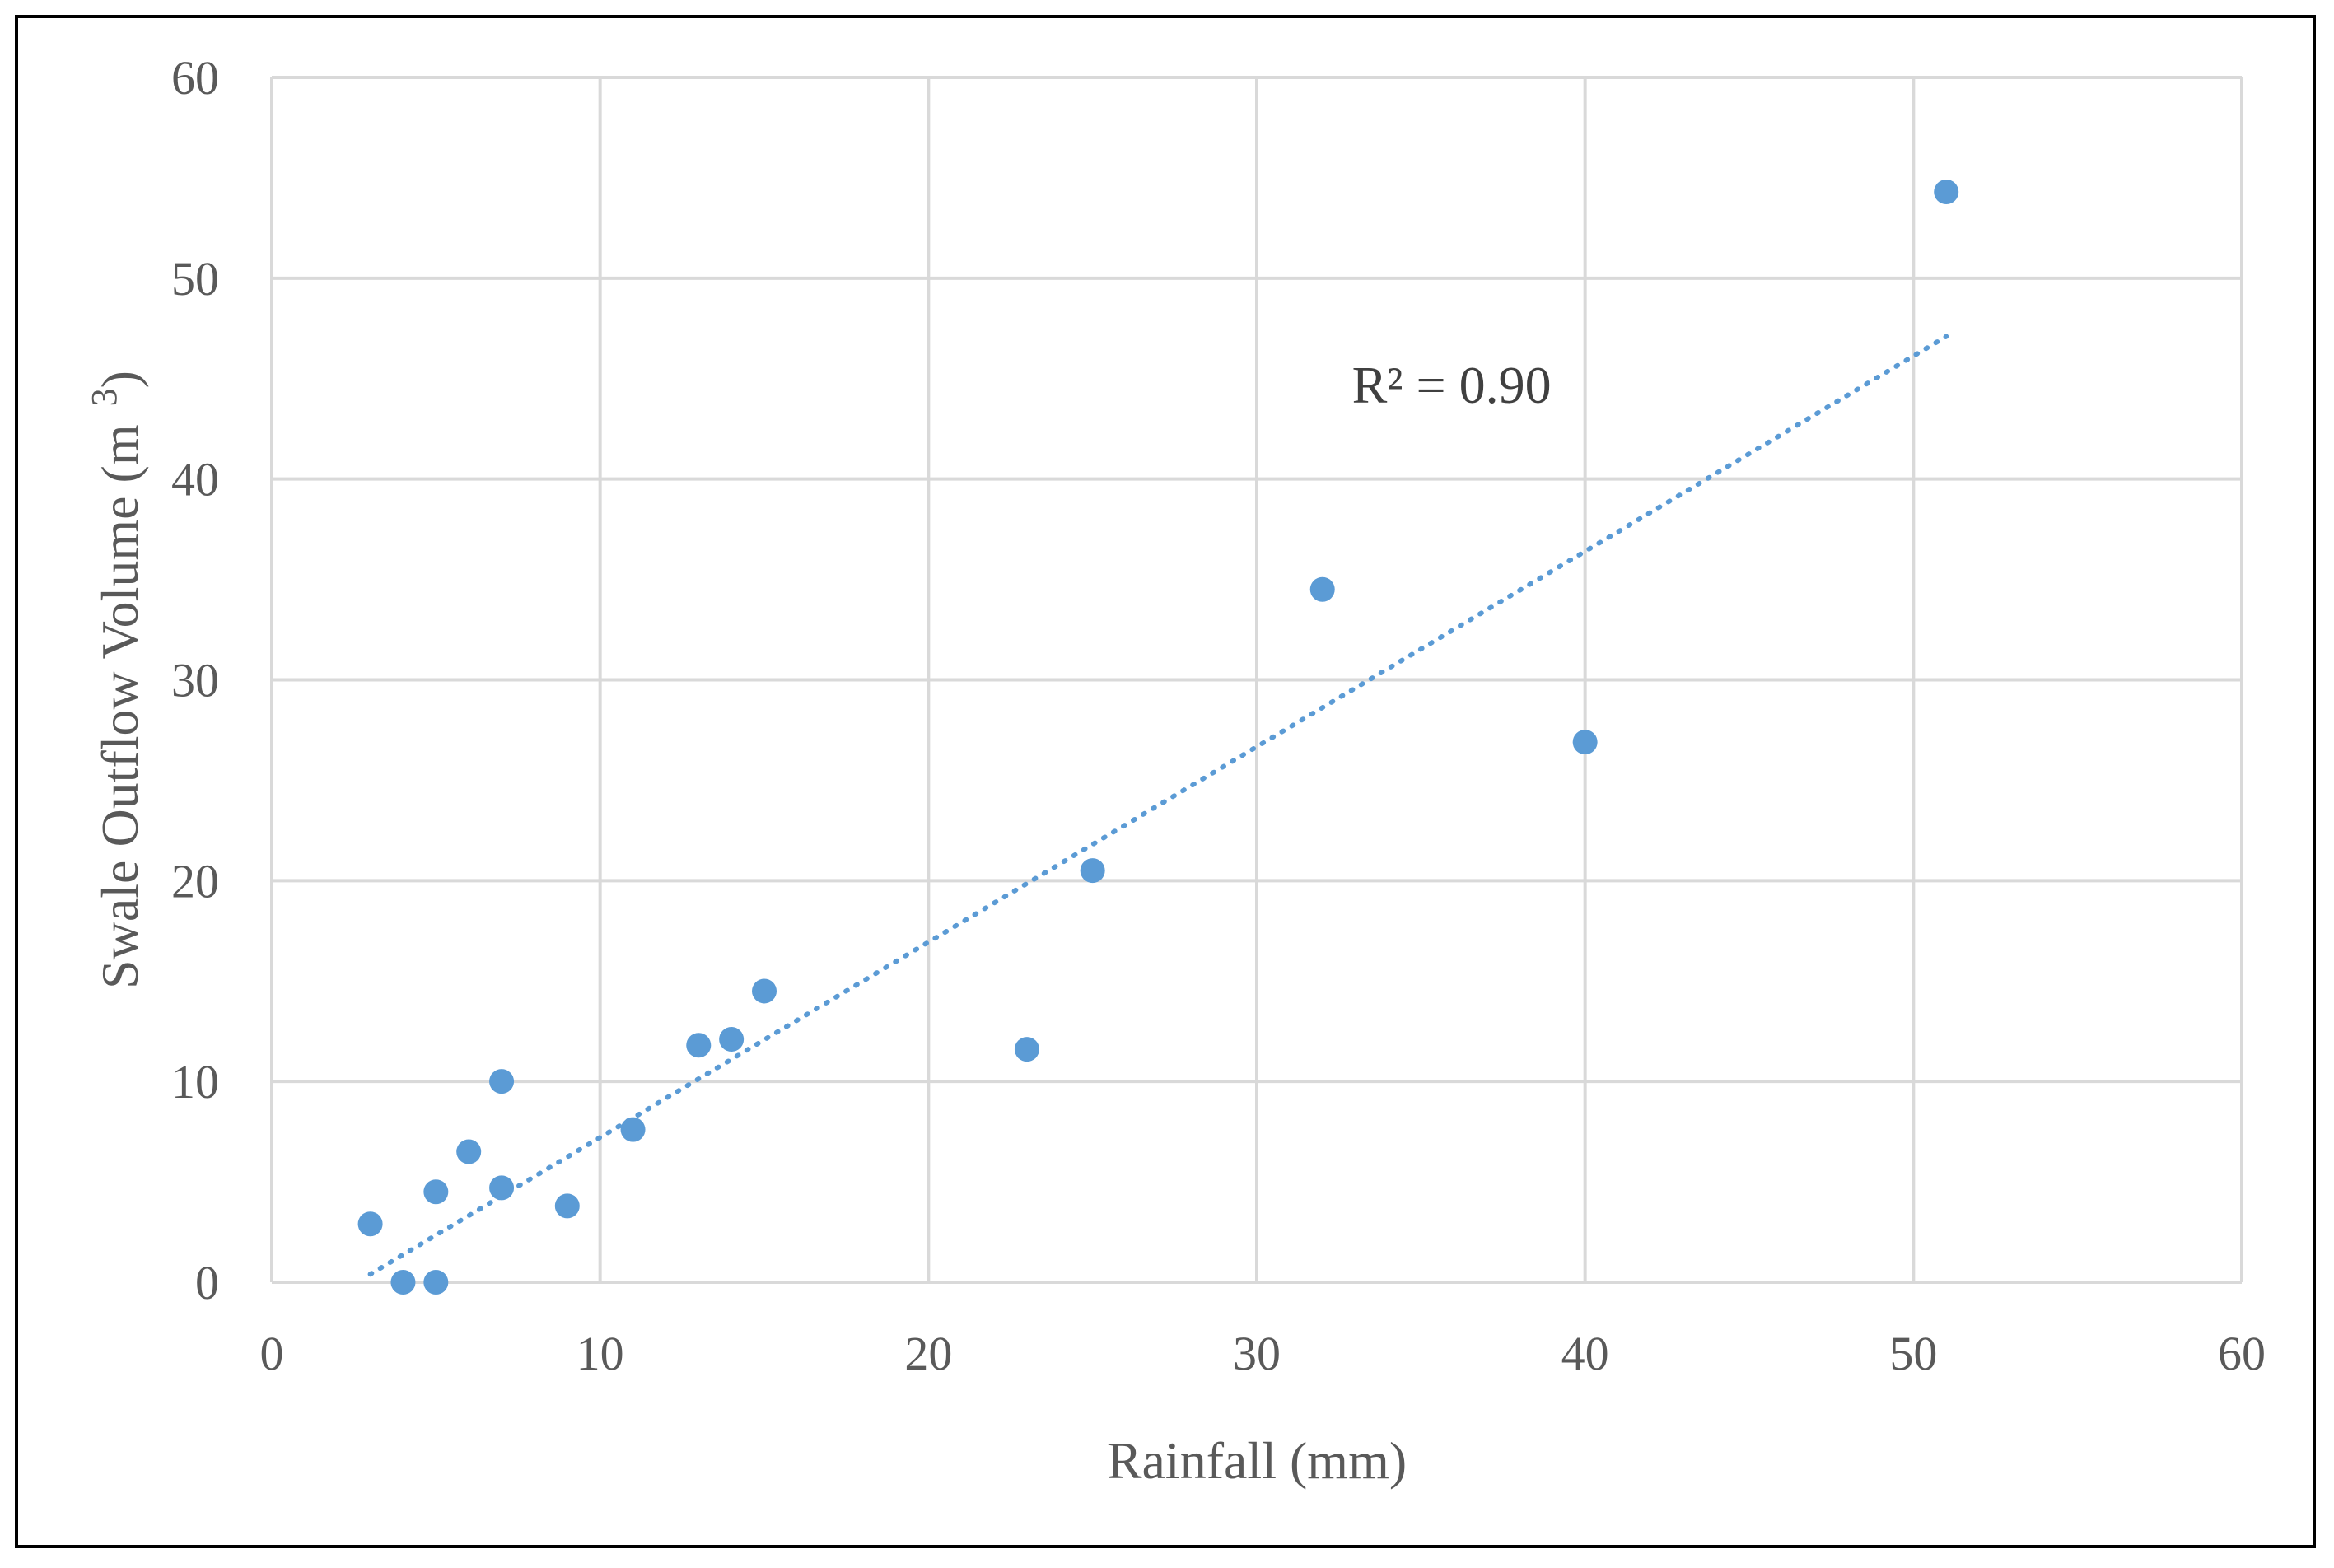 Image resolution: width=2334 pixels, height=1568 pixels. What do you see at coordinates (928, 1353) in the screenshot?
I see `x-tick-label: 20` at bounding box center [928, 1353].